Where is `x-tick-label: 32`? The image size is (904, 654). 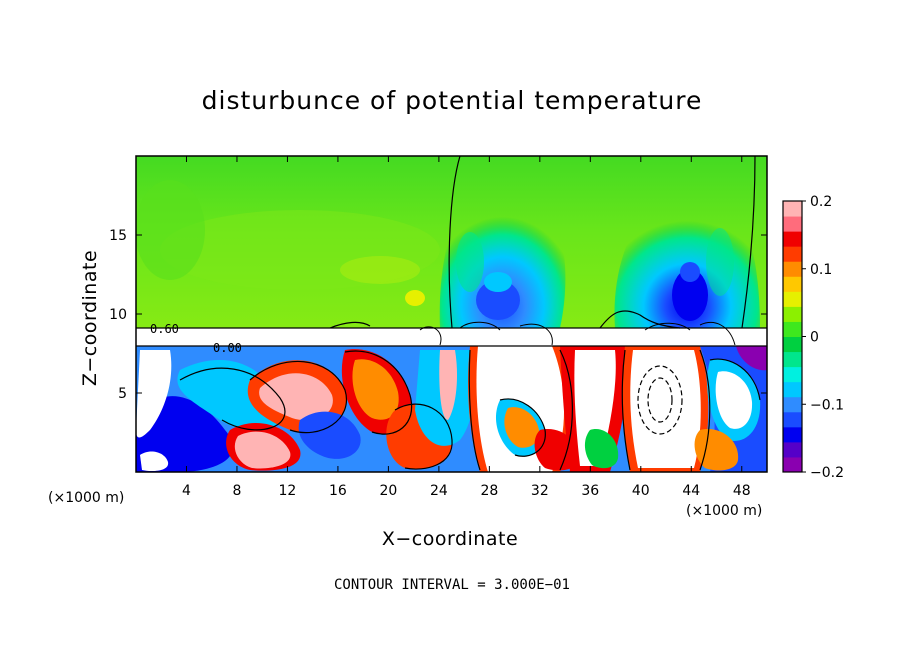
x-tick-label: 32 is located at coordinates (540, 491).